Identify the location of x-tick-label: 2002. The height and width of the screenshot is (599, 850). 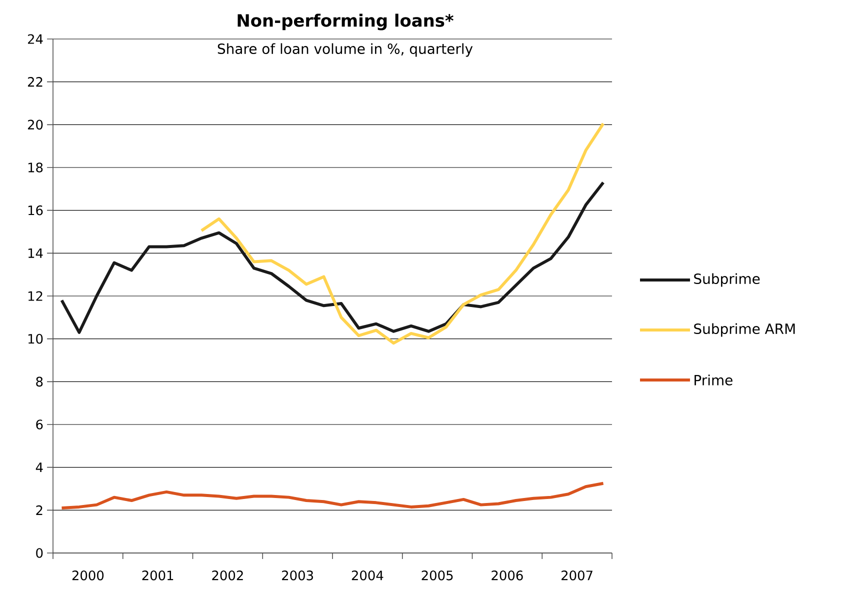
(227, 575).